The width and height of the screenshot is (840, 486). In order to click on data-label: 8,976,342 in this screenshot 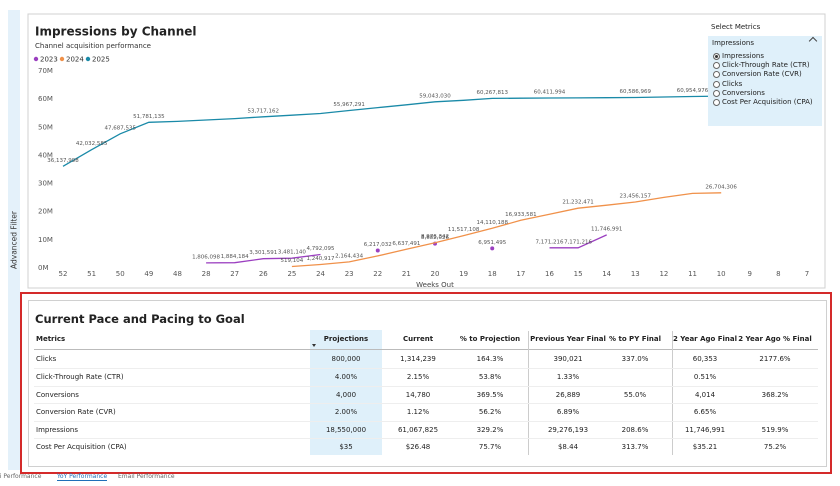, I will do `click(435, 237)`.